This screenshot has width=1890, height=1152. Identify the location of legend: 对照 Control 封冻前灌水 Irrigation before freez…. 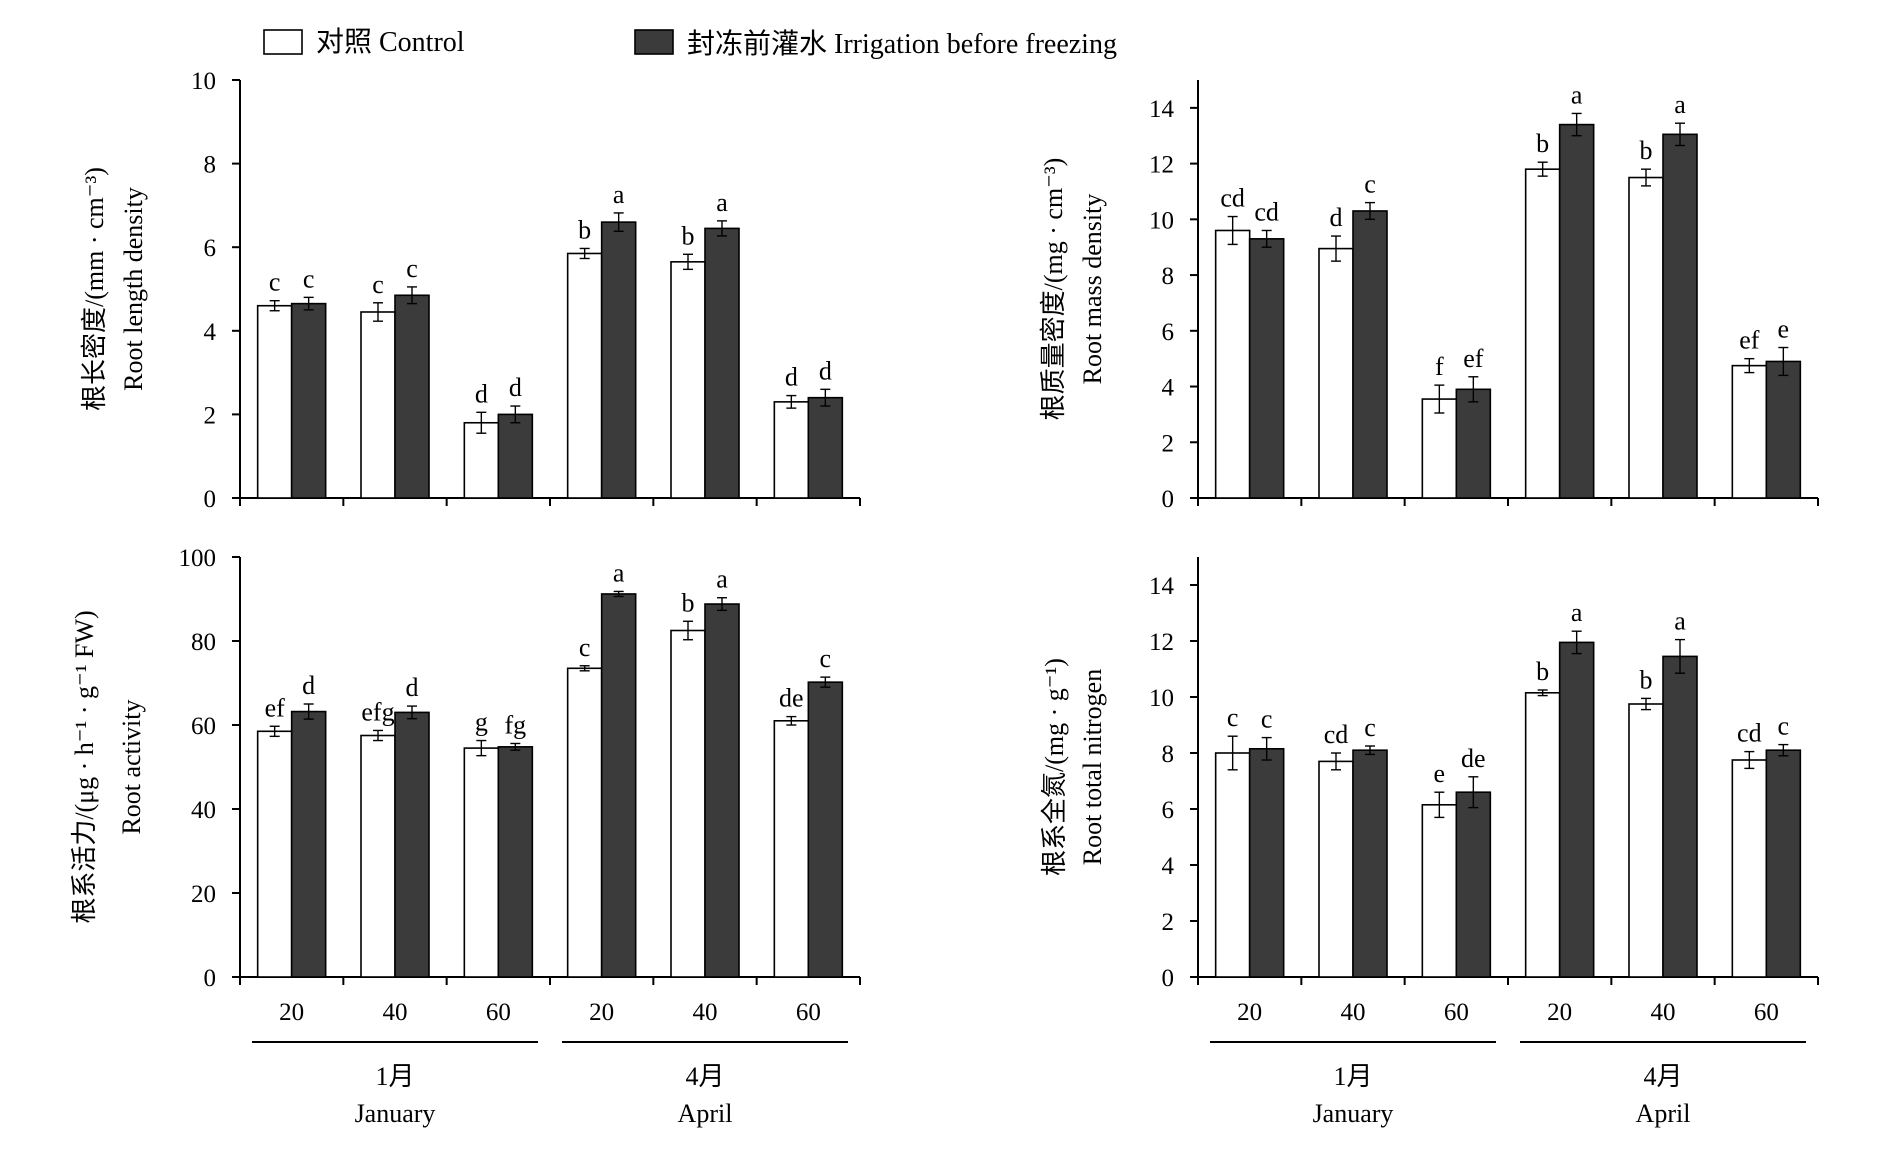
(690, 43).